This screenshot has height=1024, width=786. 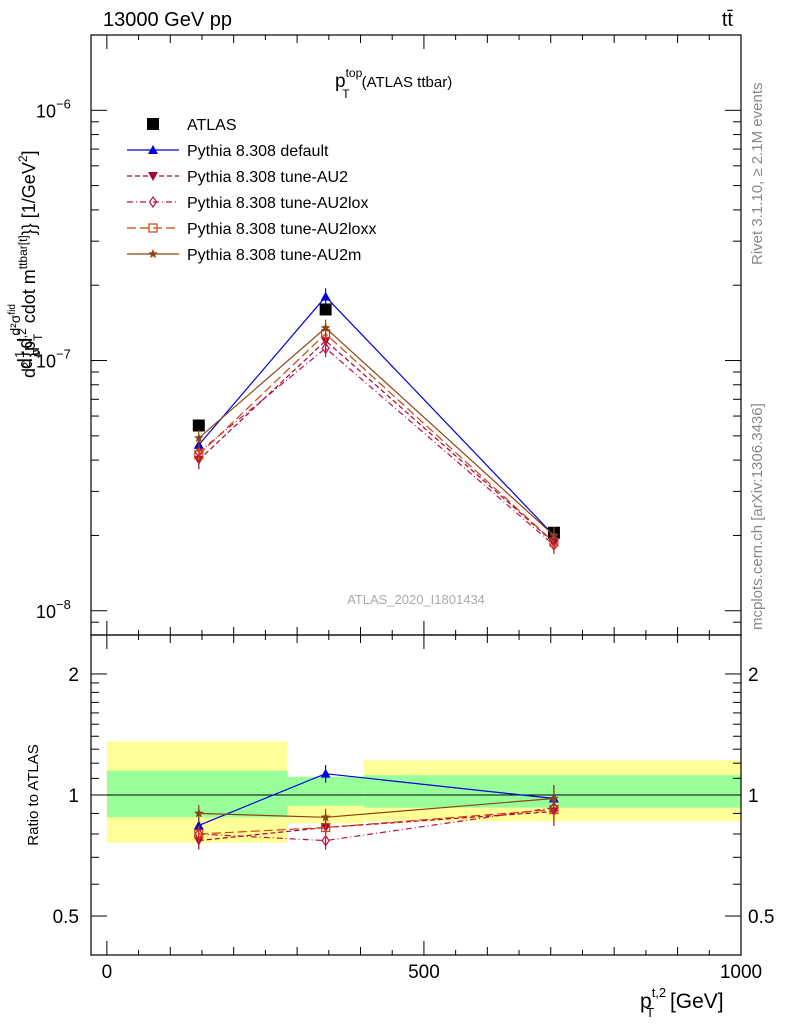 What do you see at coordinates (153, 176) in the screenshot?
I see `legend-pythia-8-308-tune-au2-marker` at bounding box center [153, 176].